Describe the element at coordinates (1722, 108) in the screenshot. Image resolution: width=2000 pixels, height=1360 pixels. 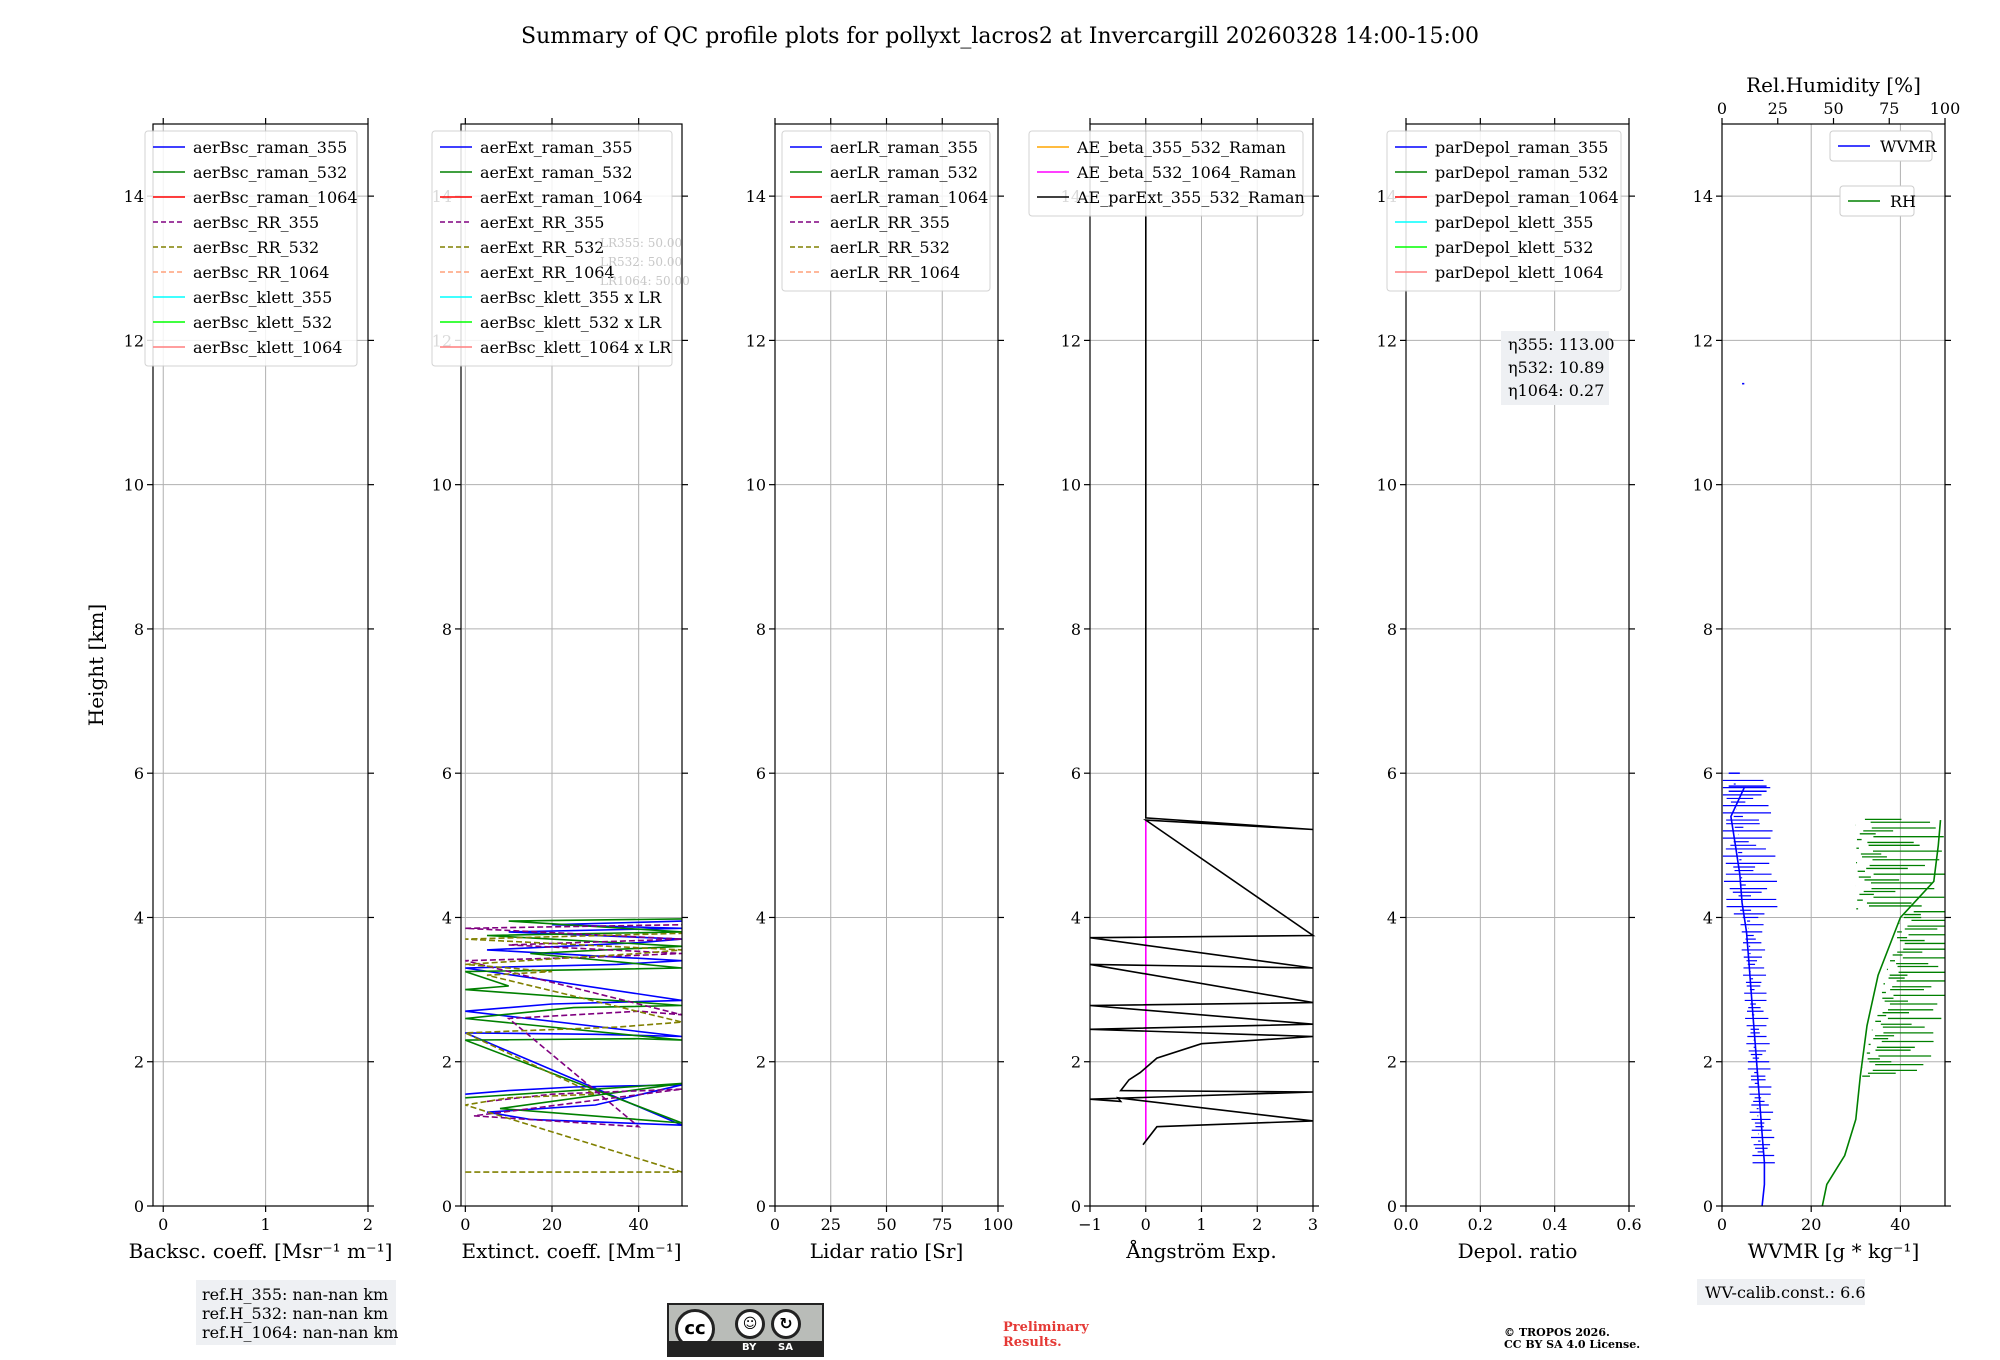
I see `x2-tick-label: 0` at that location.